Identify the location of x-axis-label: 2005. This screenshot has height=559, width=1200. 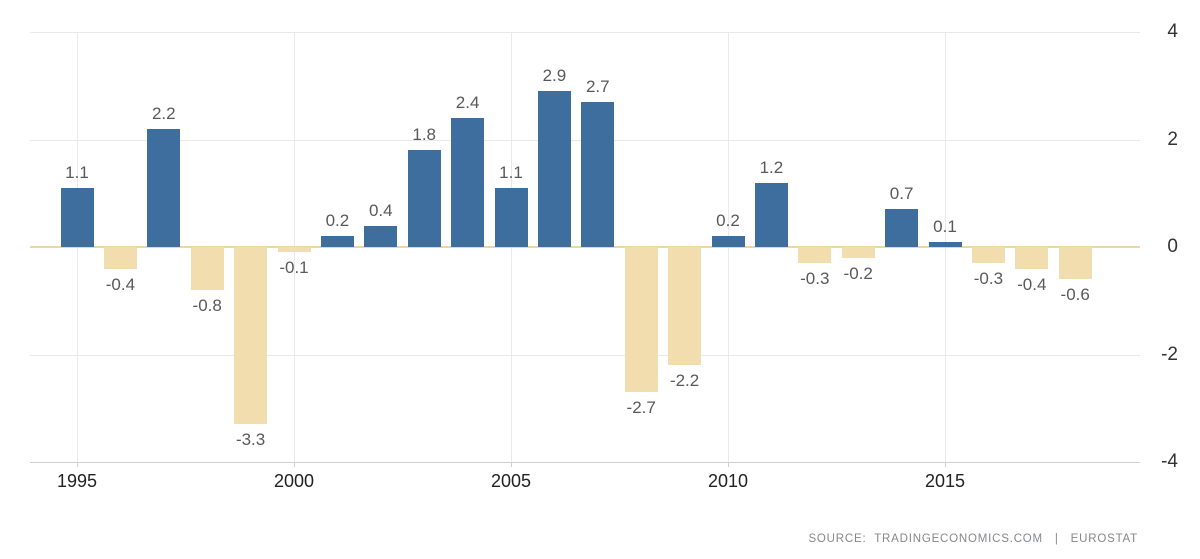
(511, 481).